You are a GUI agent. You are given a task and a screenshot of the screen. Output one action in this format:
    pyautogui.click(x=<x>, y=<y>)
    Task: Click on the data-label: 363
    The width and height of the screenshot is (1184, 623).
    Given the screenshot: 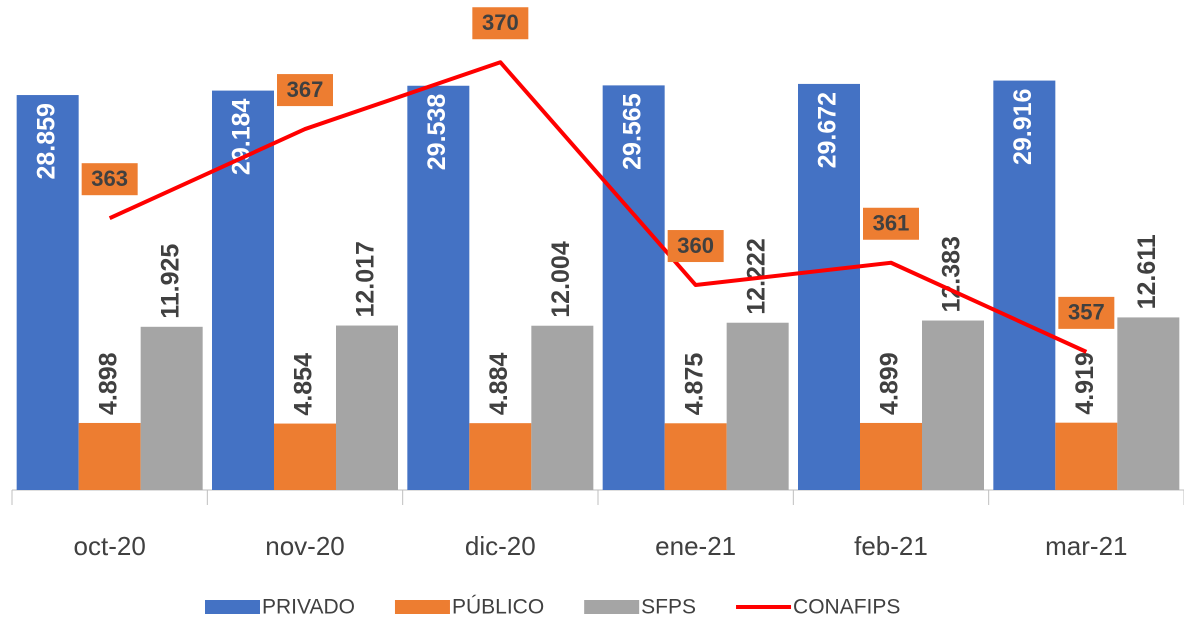 What is the action you would take?
    pyautogui.click(x=109, y=178)
    